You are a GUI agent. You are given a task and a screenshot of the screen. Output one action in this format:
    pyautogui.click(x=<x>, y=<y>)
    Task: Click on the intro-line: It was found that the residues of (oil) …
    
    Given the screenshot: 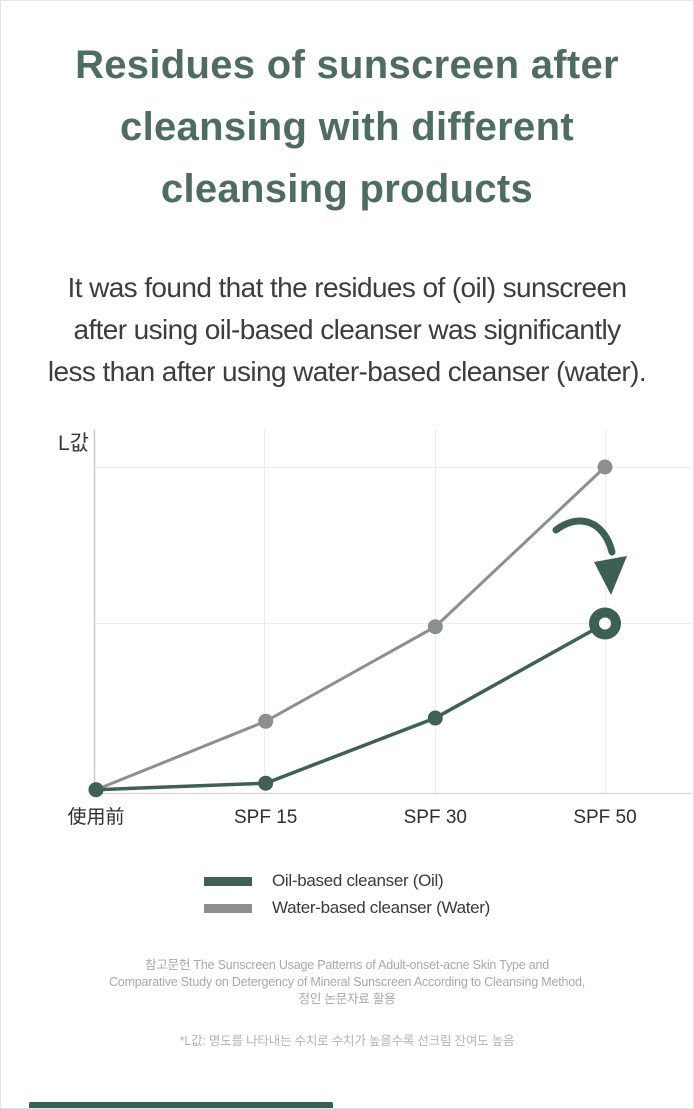 What is the action you would take?
    pyautogui.click(x=347, y=287)
    